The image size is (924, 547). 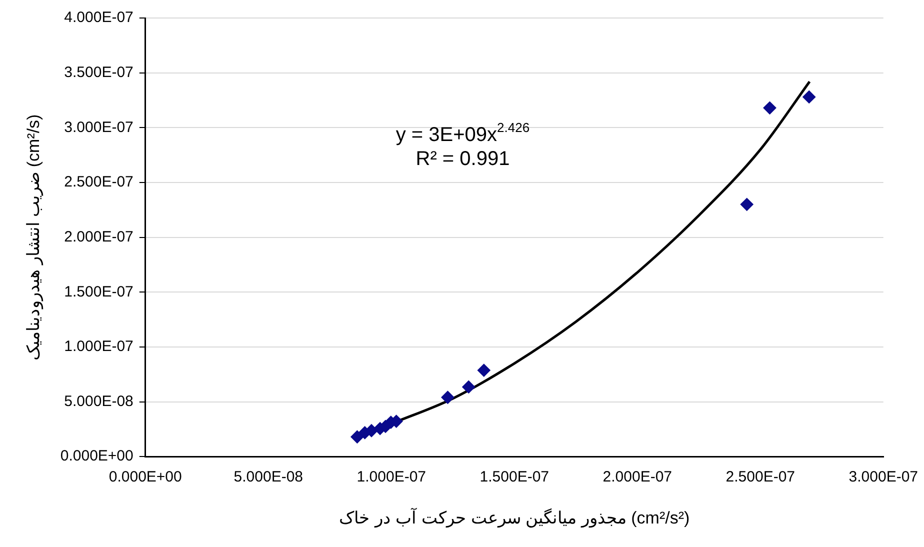 I want to click on x-tick-label: 3.000E-07, so click(x=883, y=477).